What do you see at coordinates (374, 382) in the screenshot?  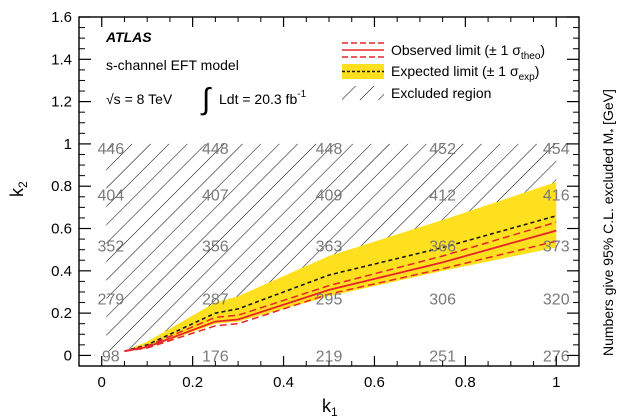 I see `x-tick-label: 0.6` at bounding box center [374, 382].